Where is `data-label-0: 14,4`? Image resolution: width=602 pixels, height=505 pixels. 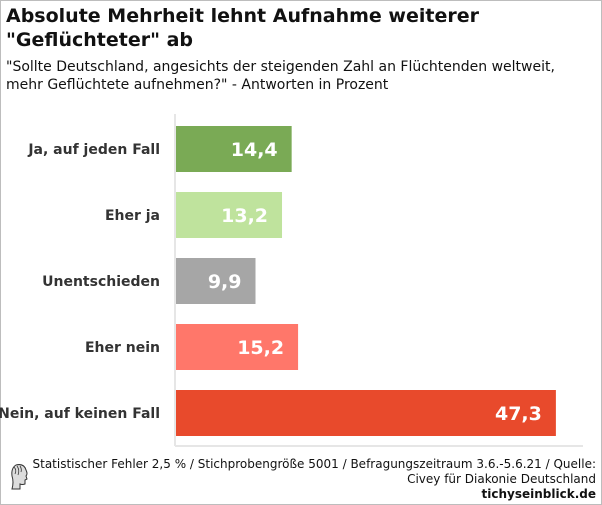
data-label-0: 14,4 is located at coordinates (254, 150).